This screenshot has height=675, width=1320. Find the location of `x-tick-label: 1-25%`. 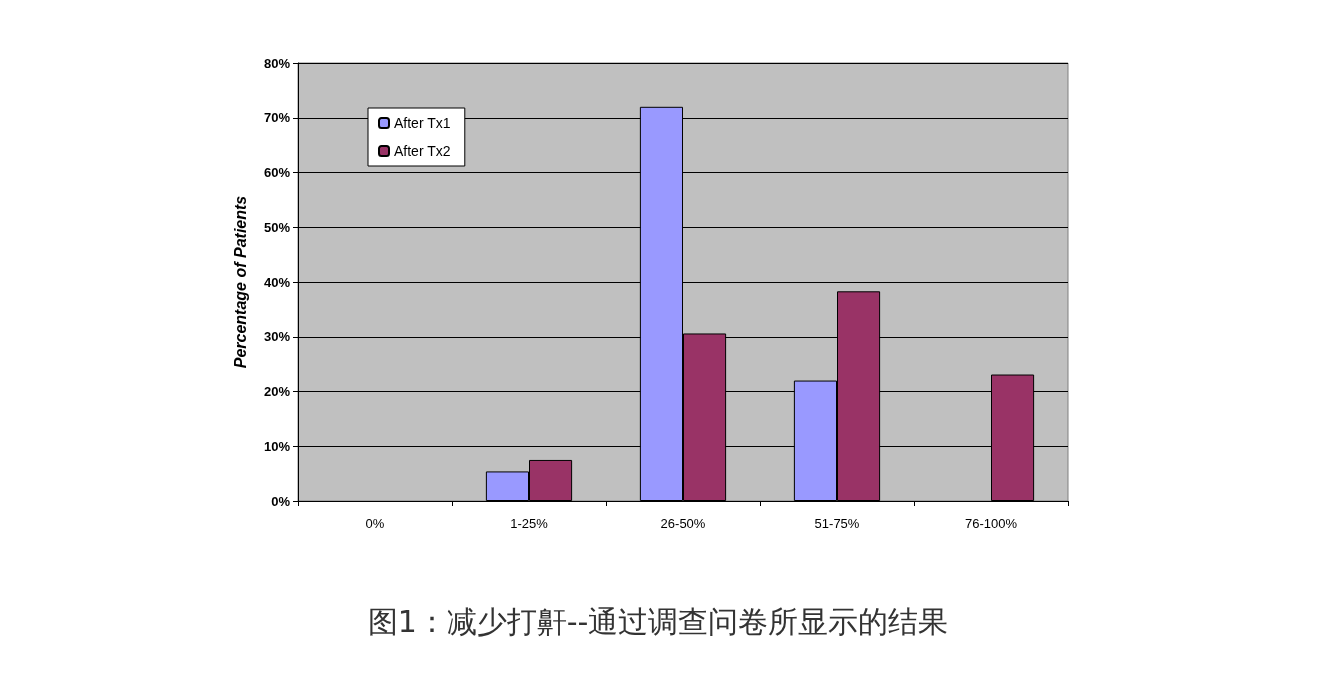

x-tick-label: 1-25% is located at coordinates (529, 523).